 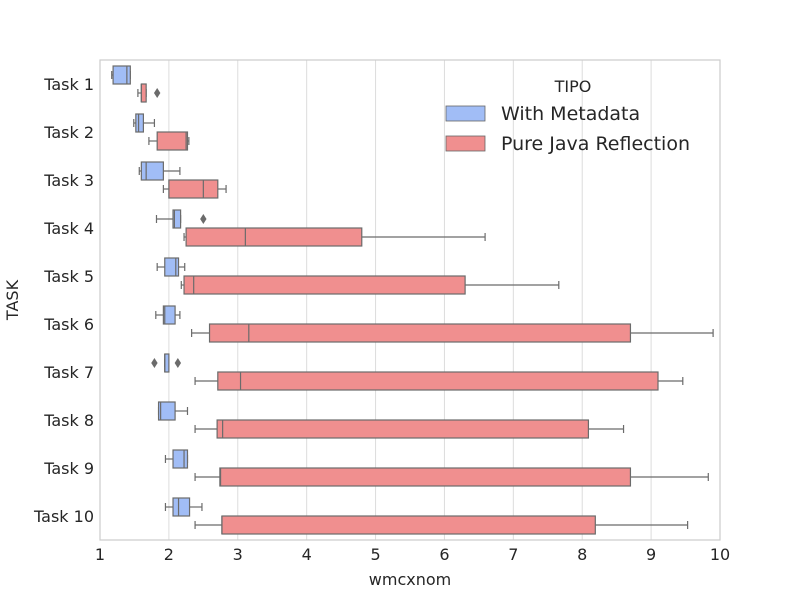 I want to click on x-tick-label: 6, so click(x=444, y=554).